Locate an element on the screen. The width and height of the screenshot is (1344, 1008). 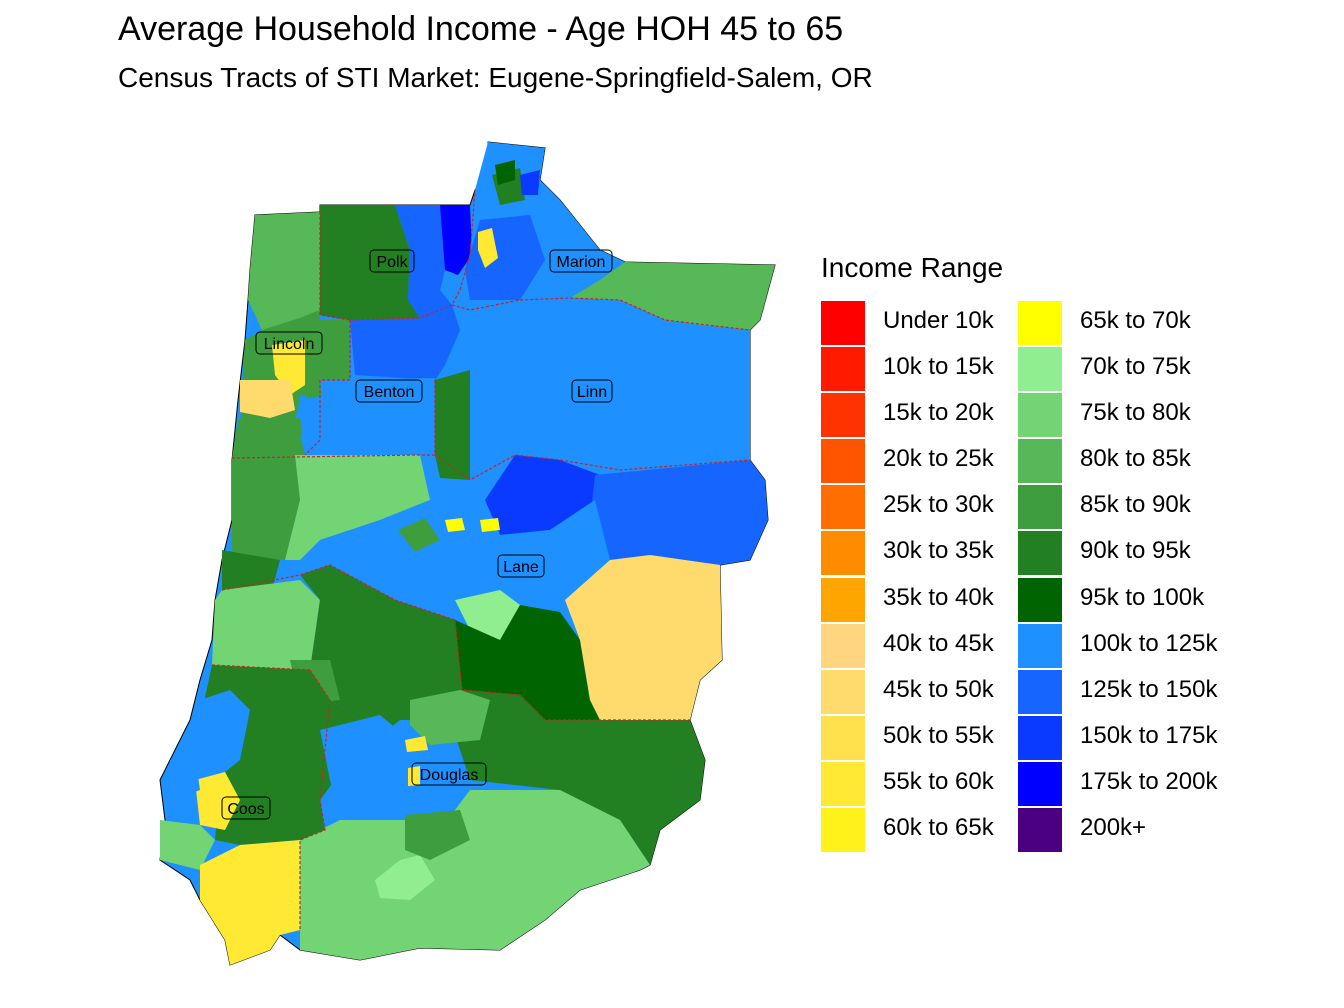
svg-text: Douglas is located at coordinates (449, 775).